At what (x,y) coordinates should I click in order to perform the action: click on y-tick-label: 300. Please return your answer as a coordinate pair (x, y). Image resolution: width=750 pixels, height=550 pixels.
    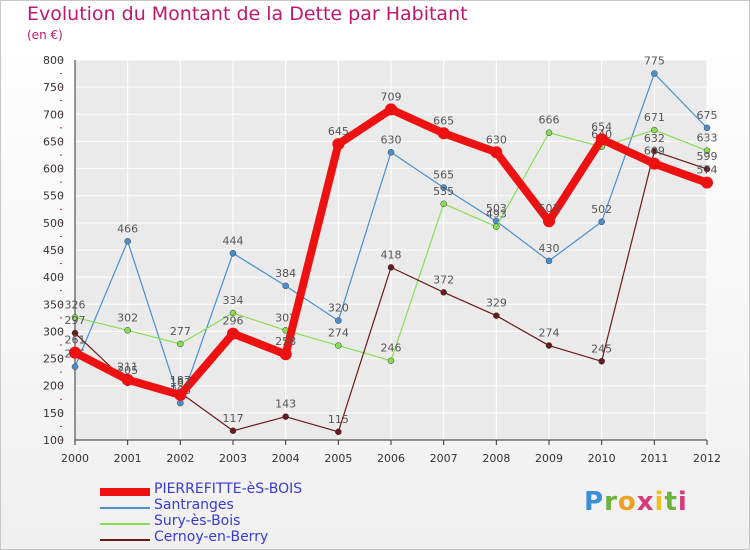
    Looking at the image, I should click on (53, 331).